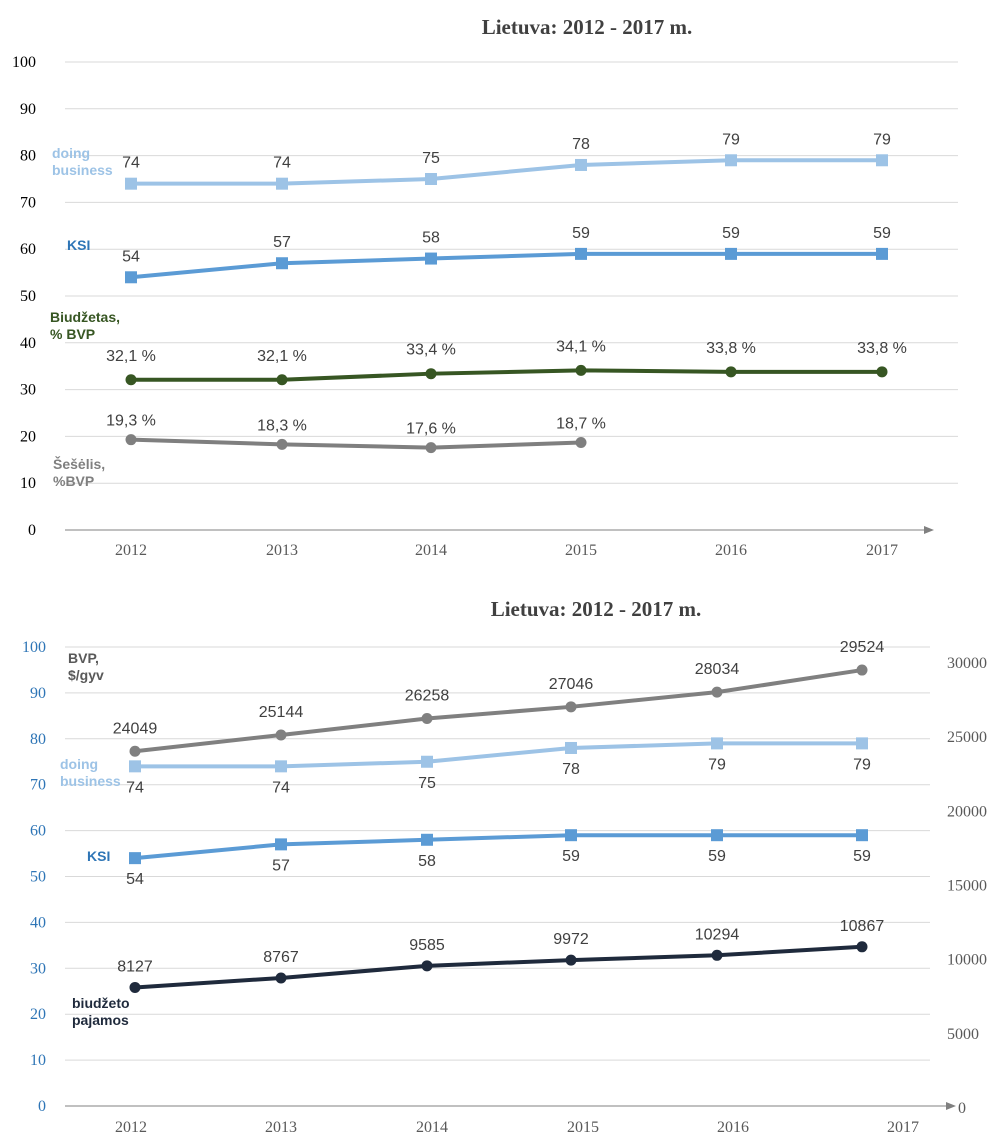 This screenshot has width=1005, height=1142. Describe the element at coordinates (42, 1106) in the screenshot. I see `chart-2-ytick-label: 0` at that location.